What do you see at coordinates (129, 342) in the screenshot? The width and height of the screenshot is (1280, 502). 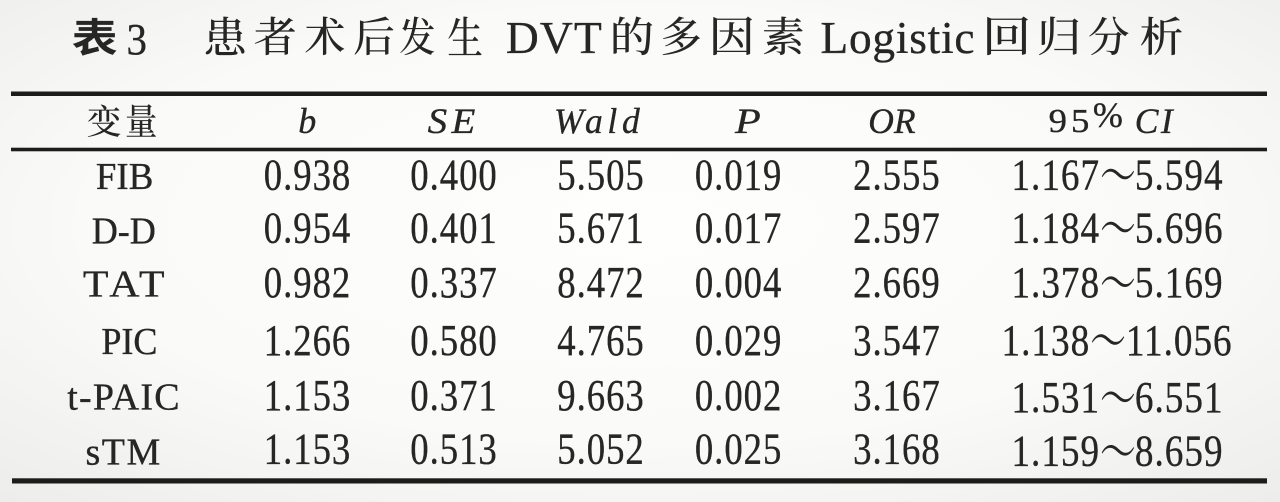 I see `svg-text: PIC` at bounding box center [129, 342].